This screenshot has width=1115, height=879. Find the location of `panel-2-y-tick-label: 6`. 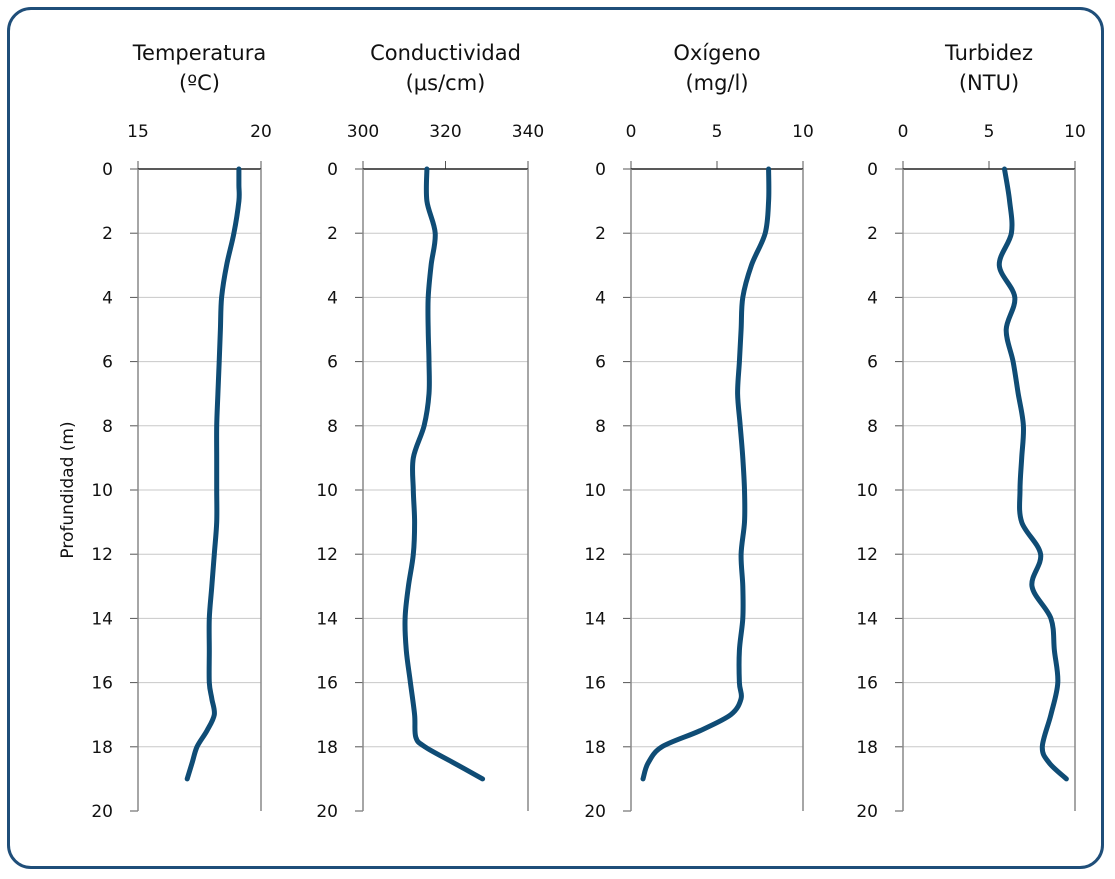

panel-2-y-tick-label: 6 is located at coordinates (600, 363).